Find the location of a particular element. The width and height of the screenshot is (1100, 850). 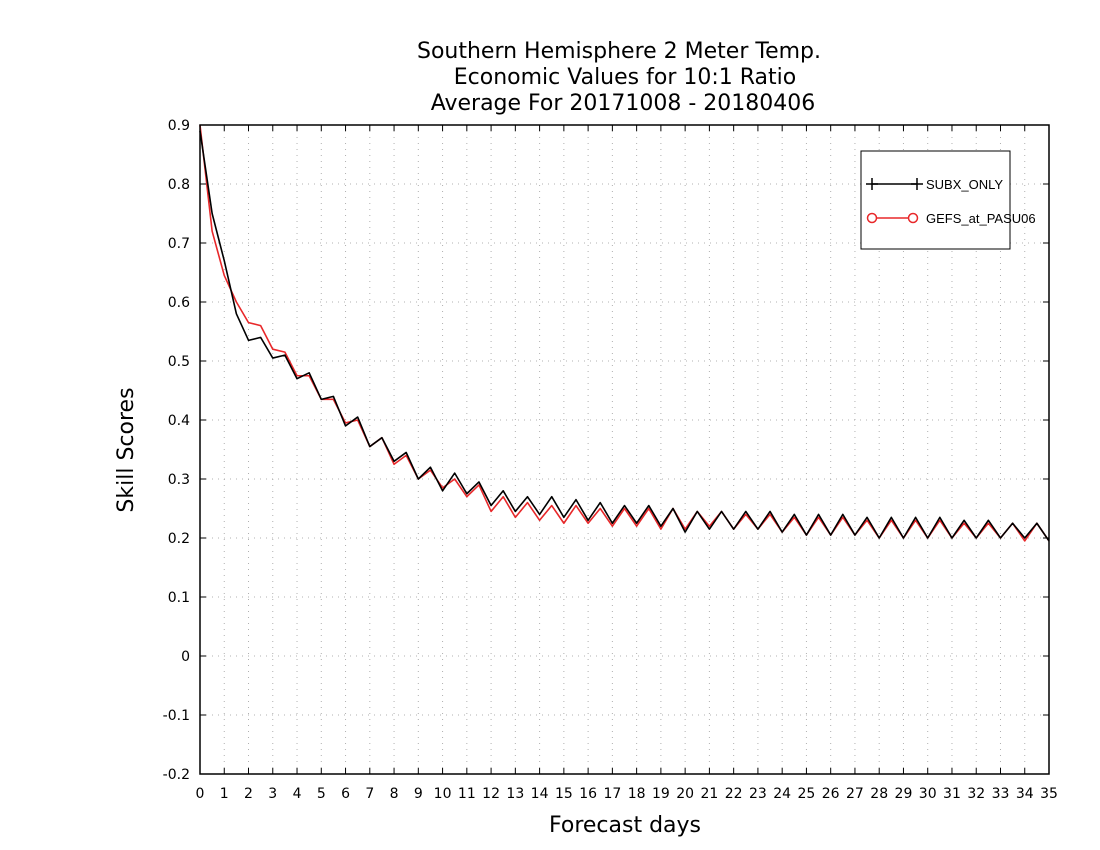

x-tick-label: 12 is located at coordinates (491, 794).